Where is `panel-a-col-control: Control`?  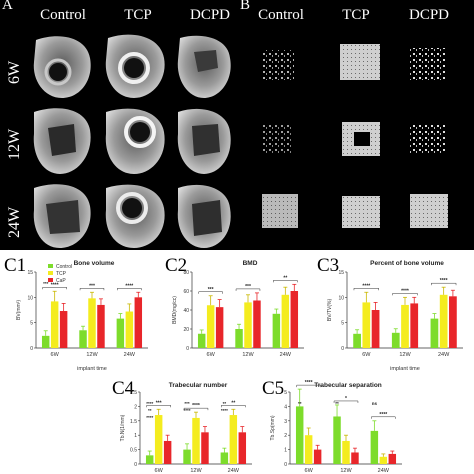
panel-a-col-control: Control is located at coordinates (63, 15).